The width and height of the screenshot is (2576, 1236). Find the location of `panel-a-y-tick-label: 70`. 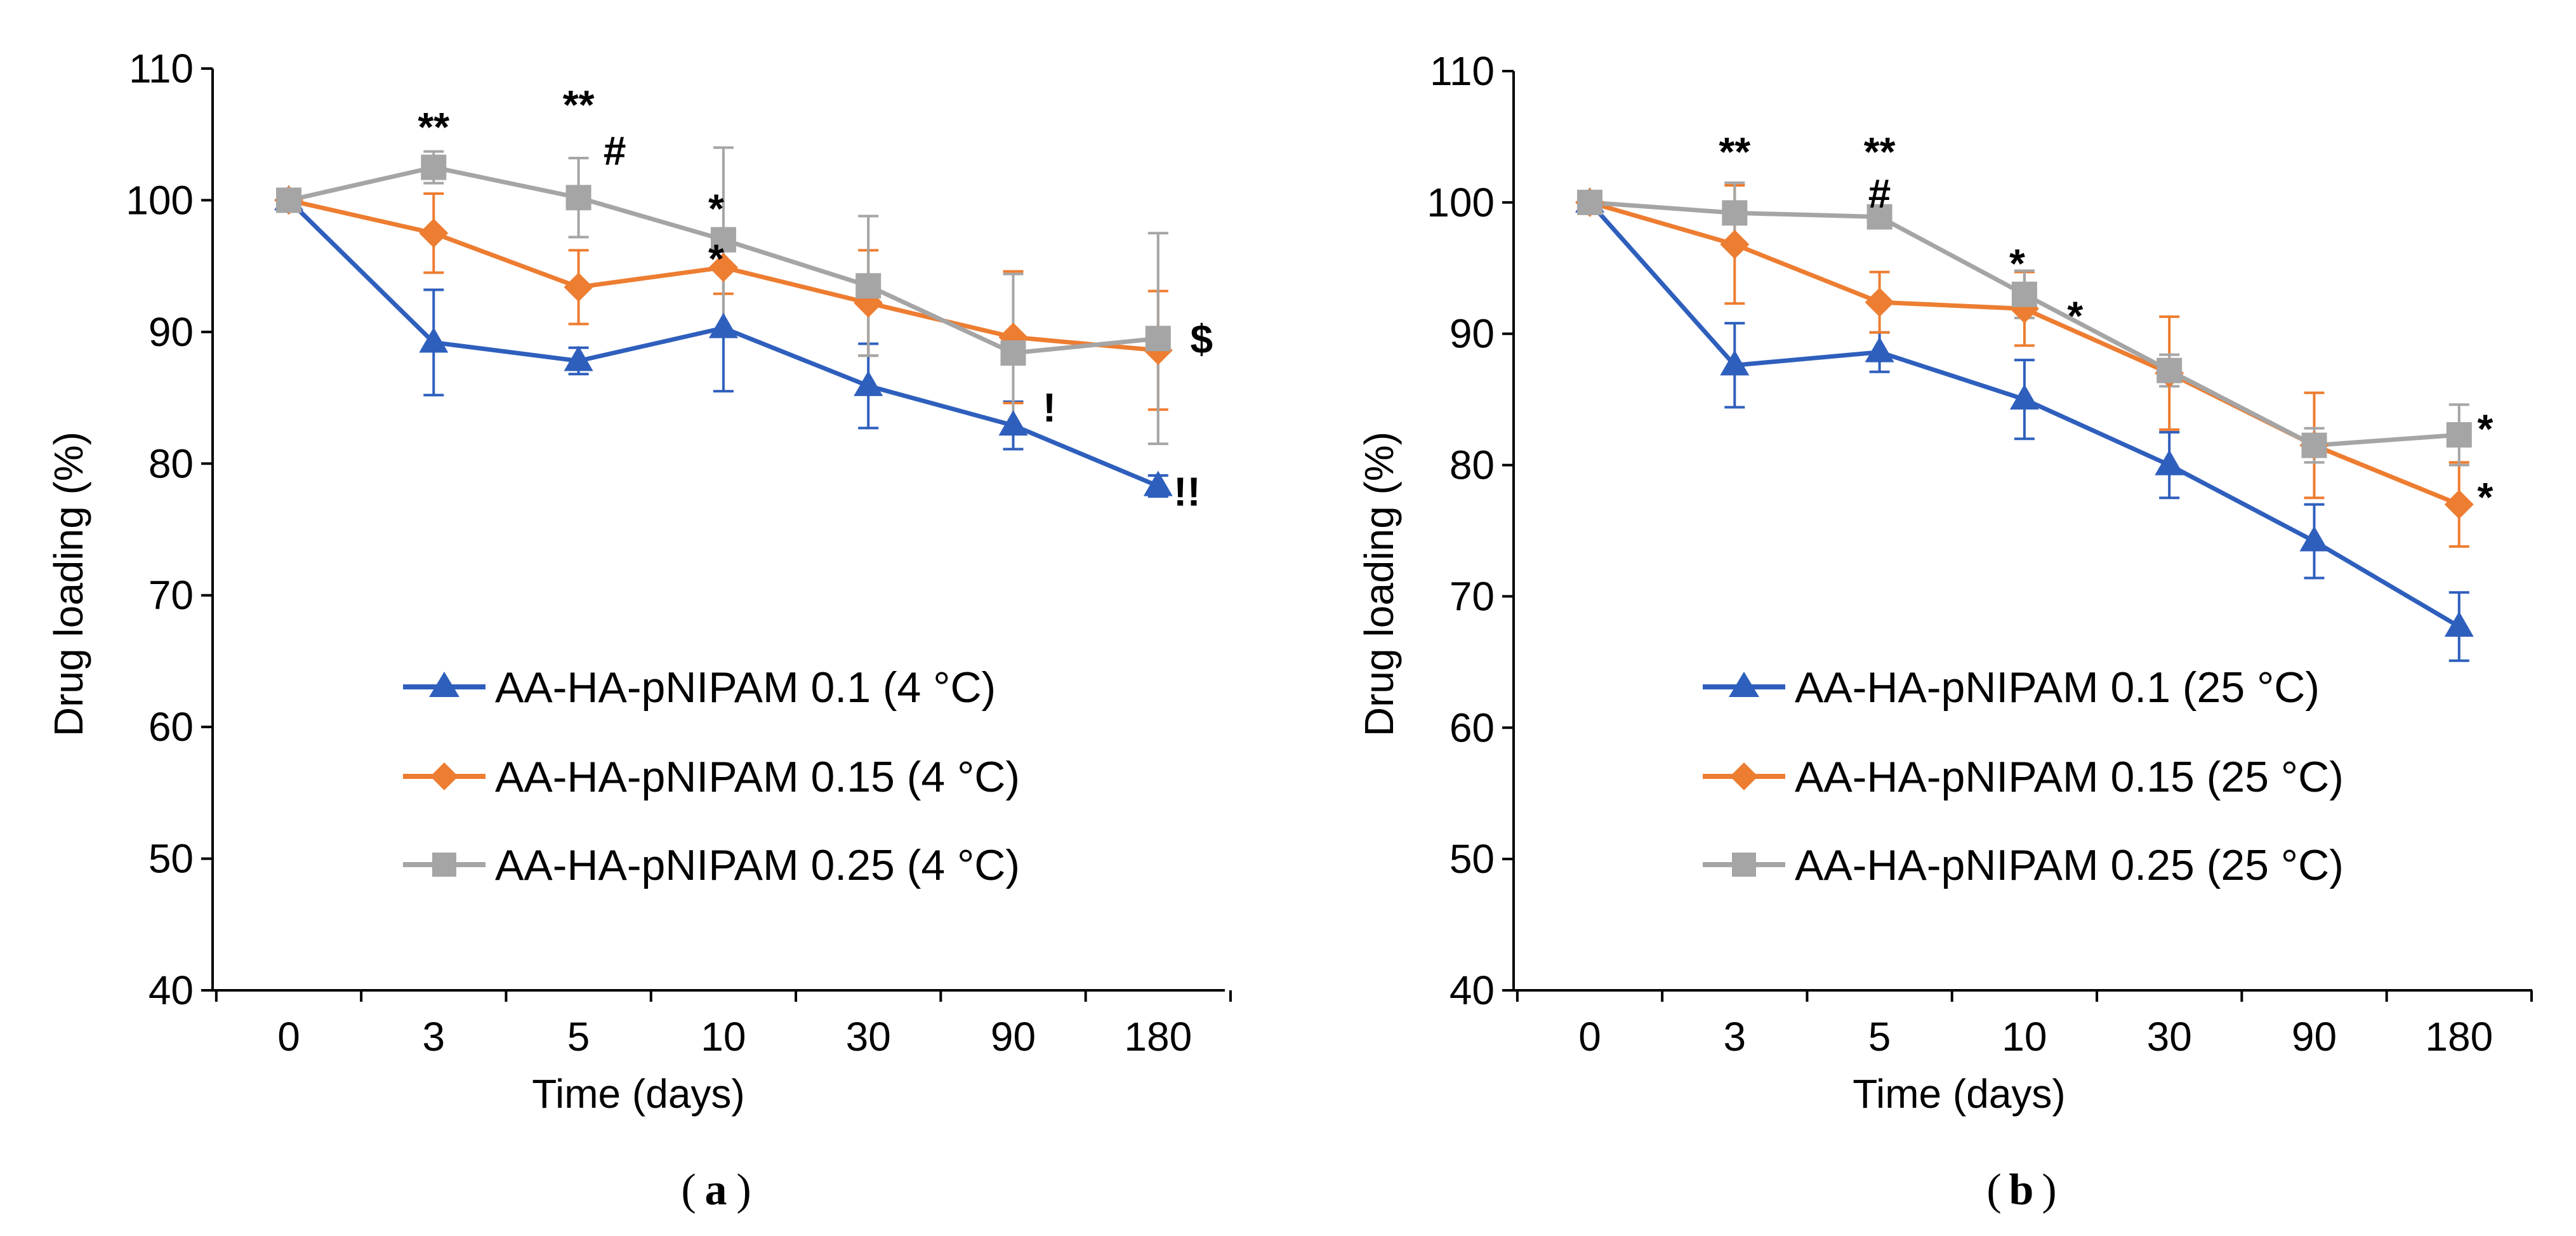

panel-a-y-tick-label: 70 is located at coordinates (172, 595).